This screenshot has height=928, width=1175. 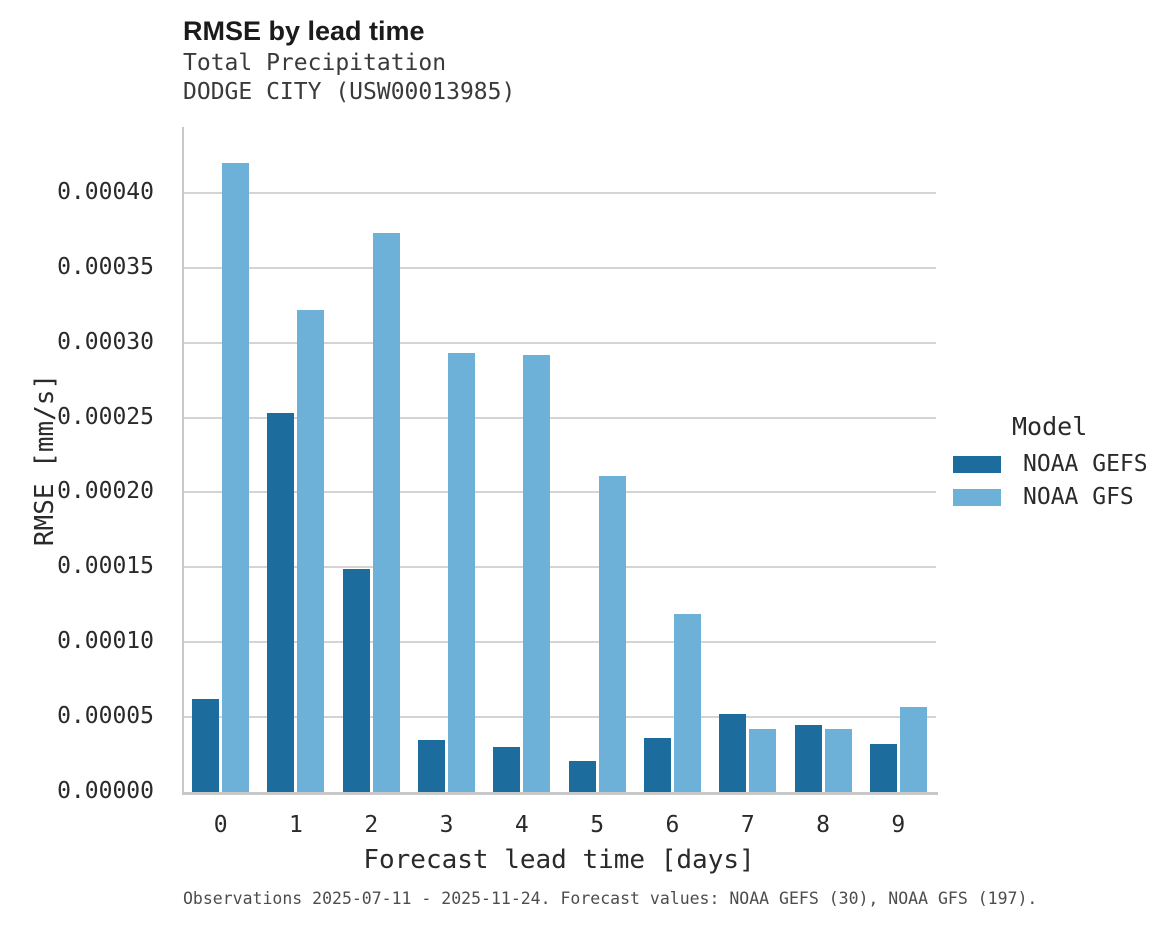 What do you see at coordinates (560, 793) in the screenshot?
I see `x-axis-line` at bounding box center [560, 793].